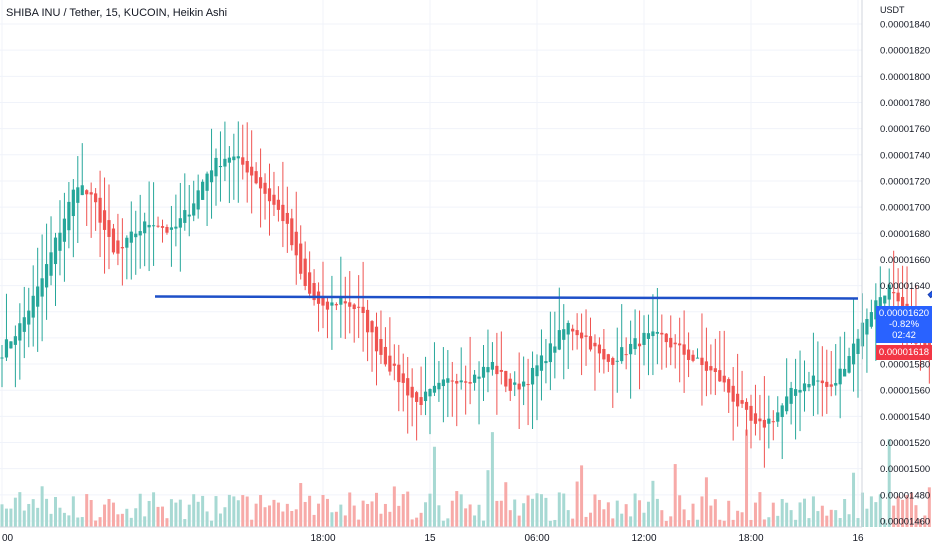 Image resolution: width=932 pixels, height=550 pixels. Describe the element at coordinates (904, 324) in the screenshot. I see `price-change: -0.82%` at that location.